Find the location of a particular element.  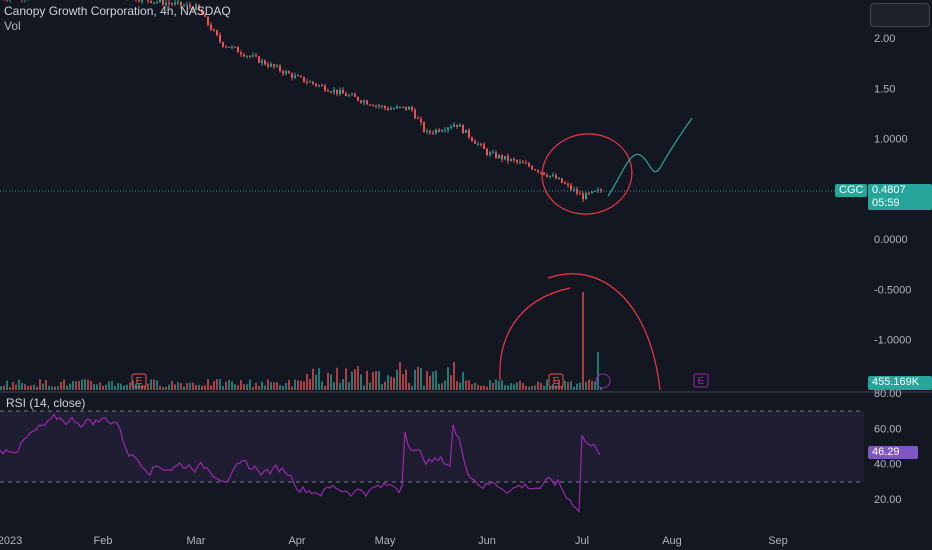

dividend-marker is located at coordinates (603, 381).